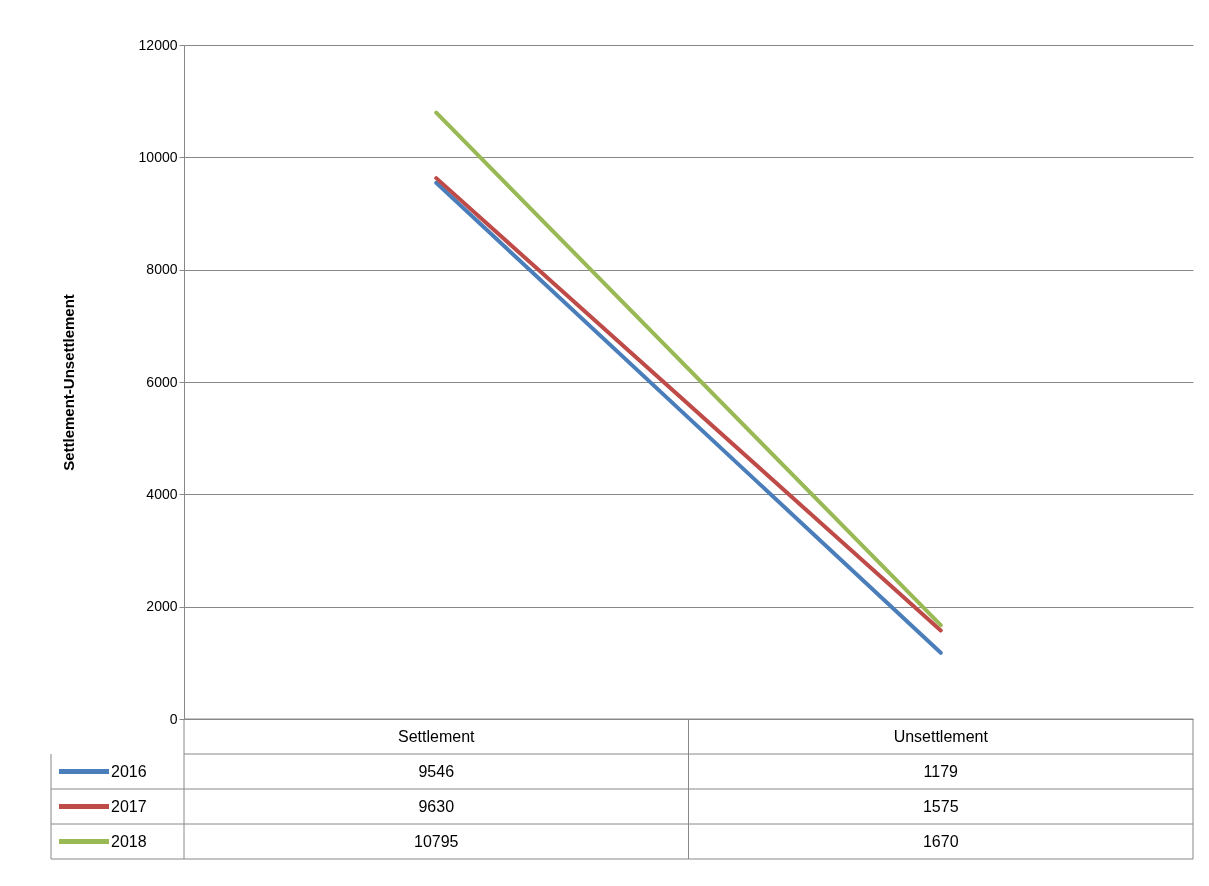 The image size is (1209, 886). What do you see at coordinates (941, 771) in the screenshot?
I see `data-label: 1179` at bounding box center [941, 771].